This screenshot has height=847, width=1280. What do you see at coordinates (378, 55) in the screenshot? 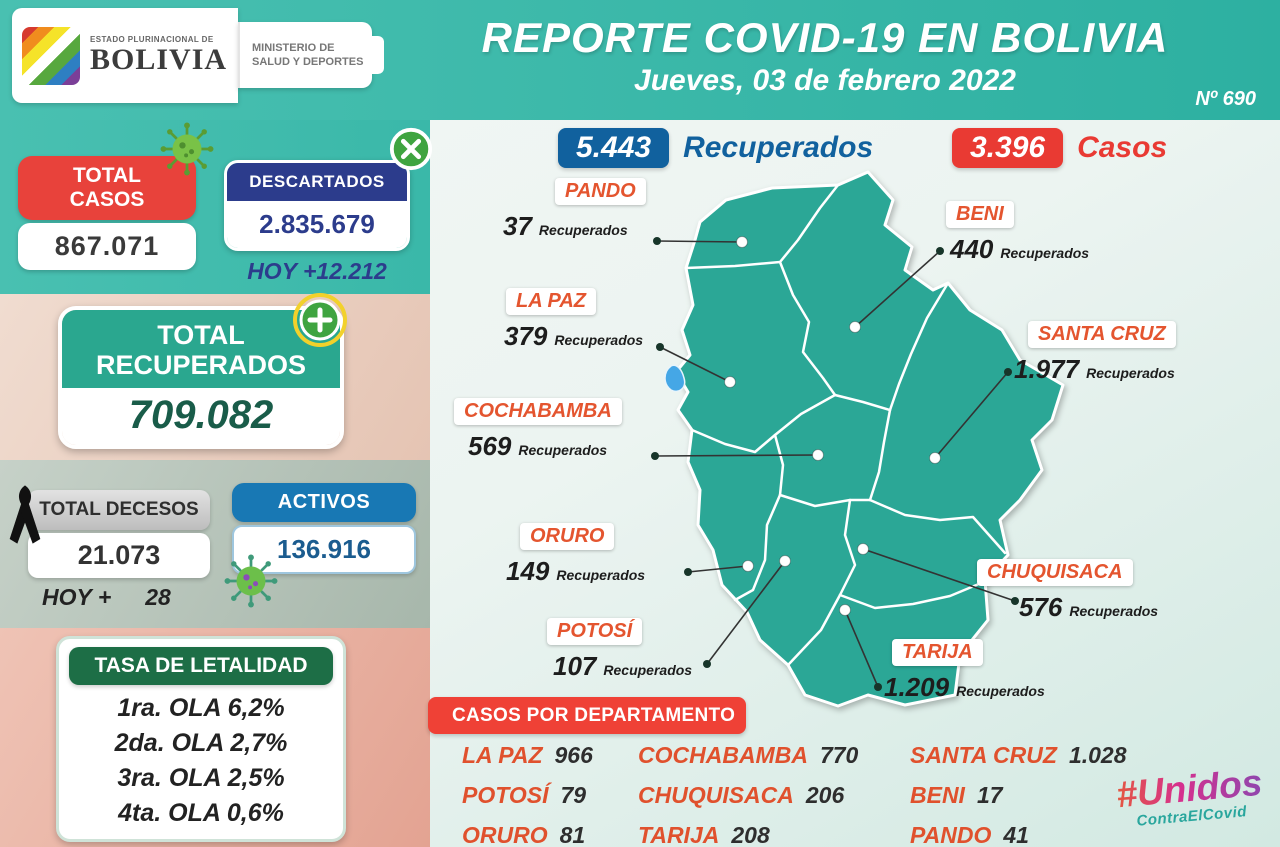
I see `logo-step-decoration` at bounding box center [378, 55].